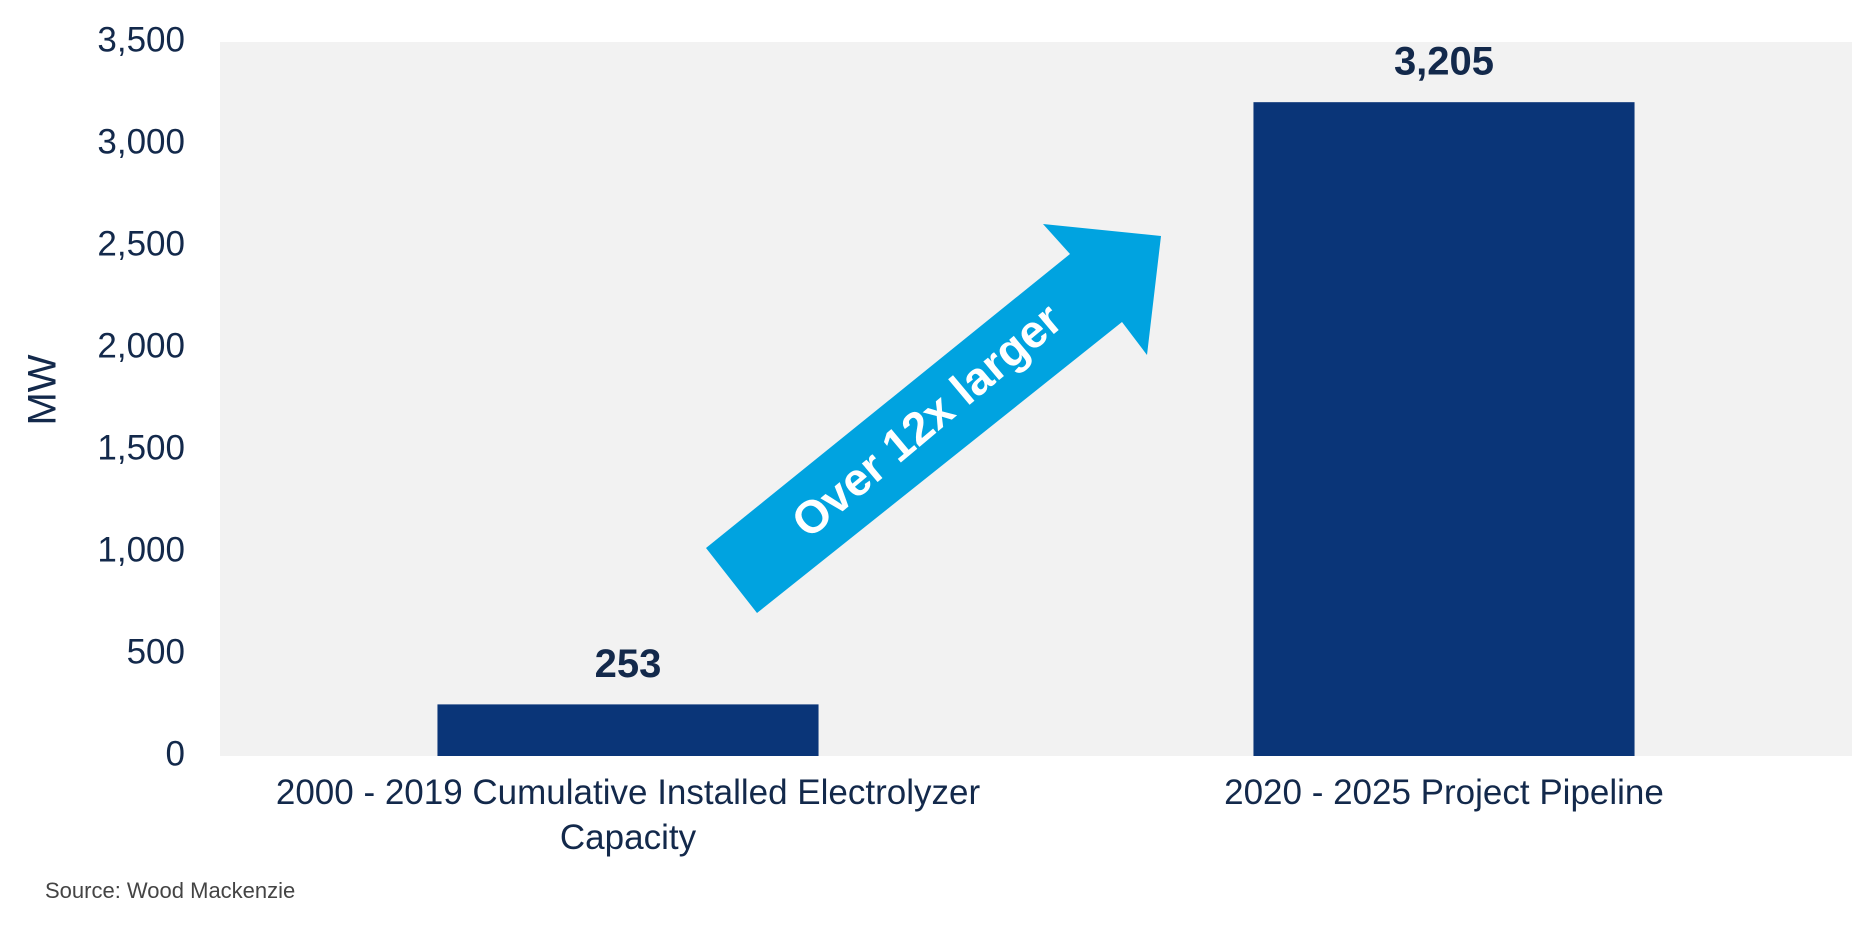  Describe the element at coordinates (933, 418) in the screenshot. I see `growth-arrow` at that location.